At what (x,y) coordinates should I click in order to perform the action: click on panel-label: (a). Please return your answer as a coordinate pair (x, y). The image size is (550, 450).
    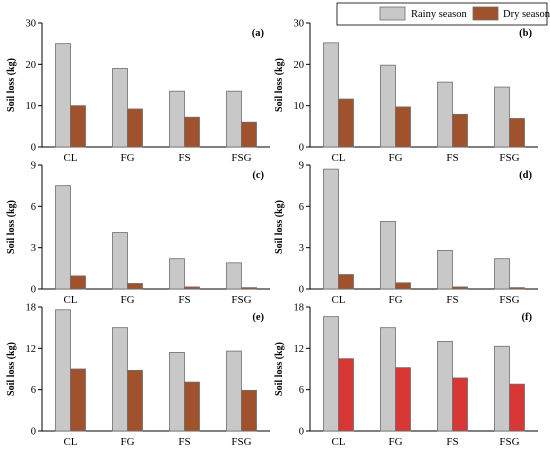
    Looking at the image, I should click on (258, 33).